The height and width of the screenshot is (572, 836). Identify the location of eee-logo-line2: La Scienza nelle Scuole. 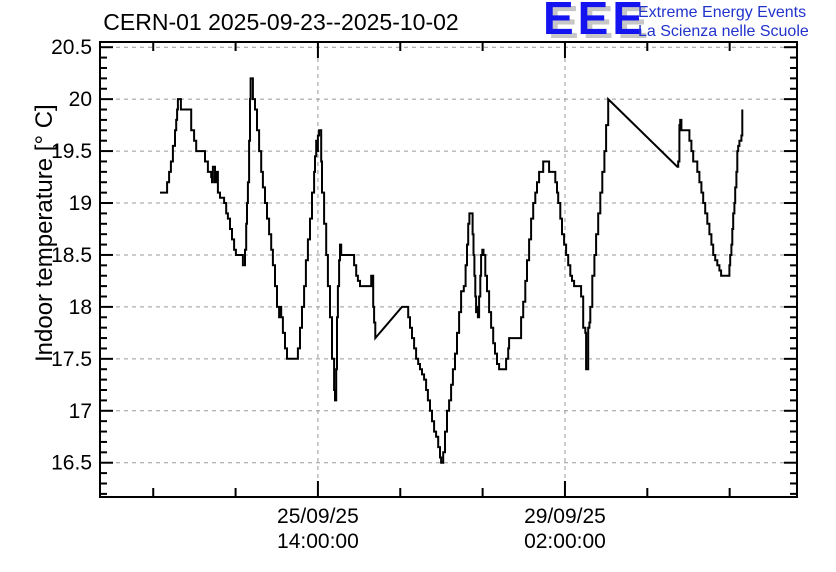
(723, 31).